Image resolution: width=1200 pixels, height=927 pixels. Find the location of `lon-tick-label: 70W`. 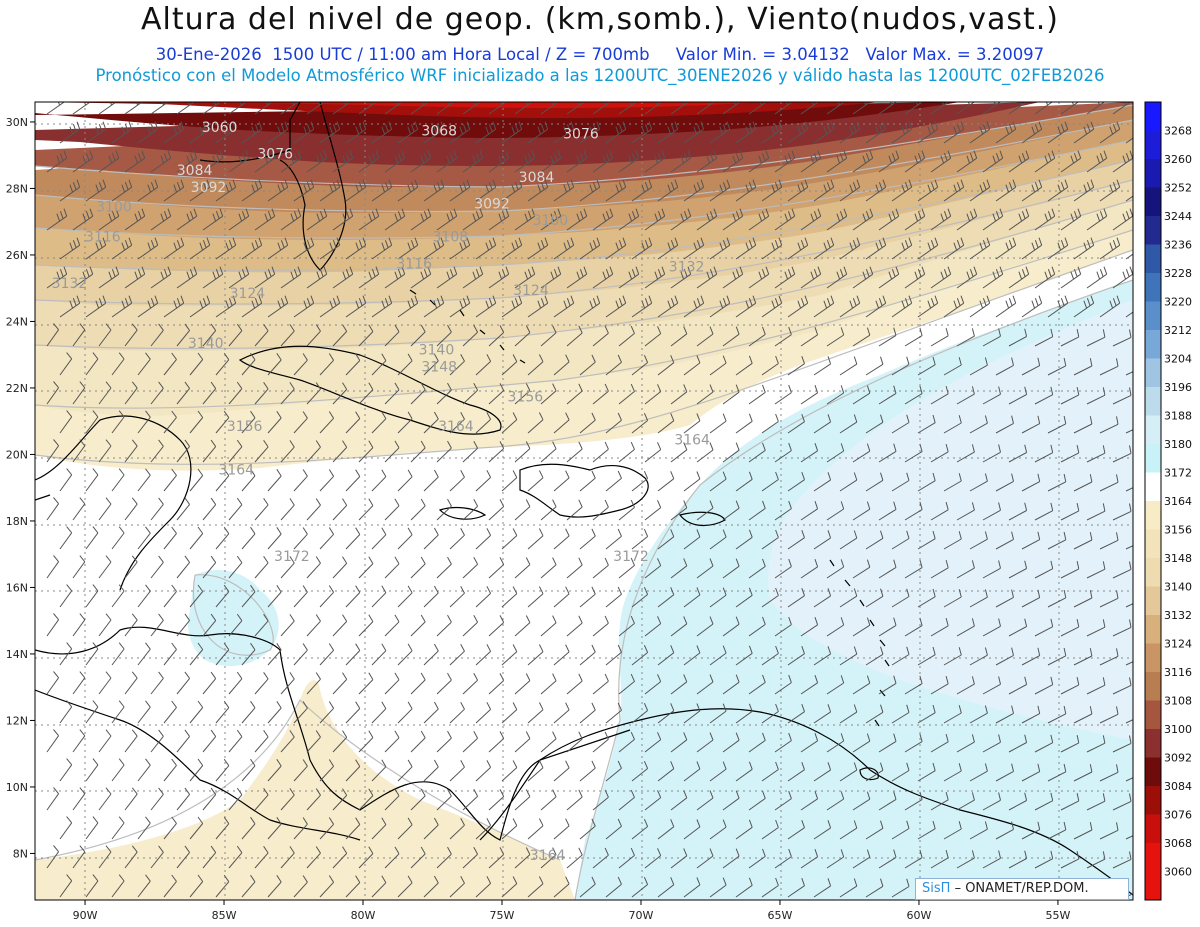

lon-tick-label: 70W is located at coordinates (641, 915).